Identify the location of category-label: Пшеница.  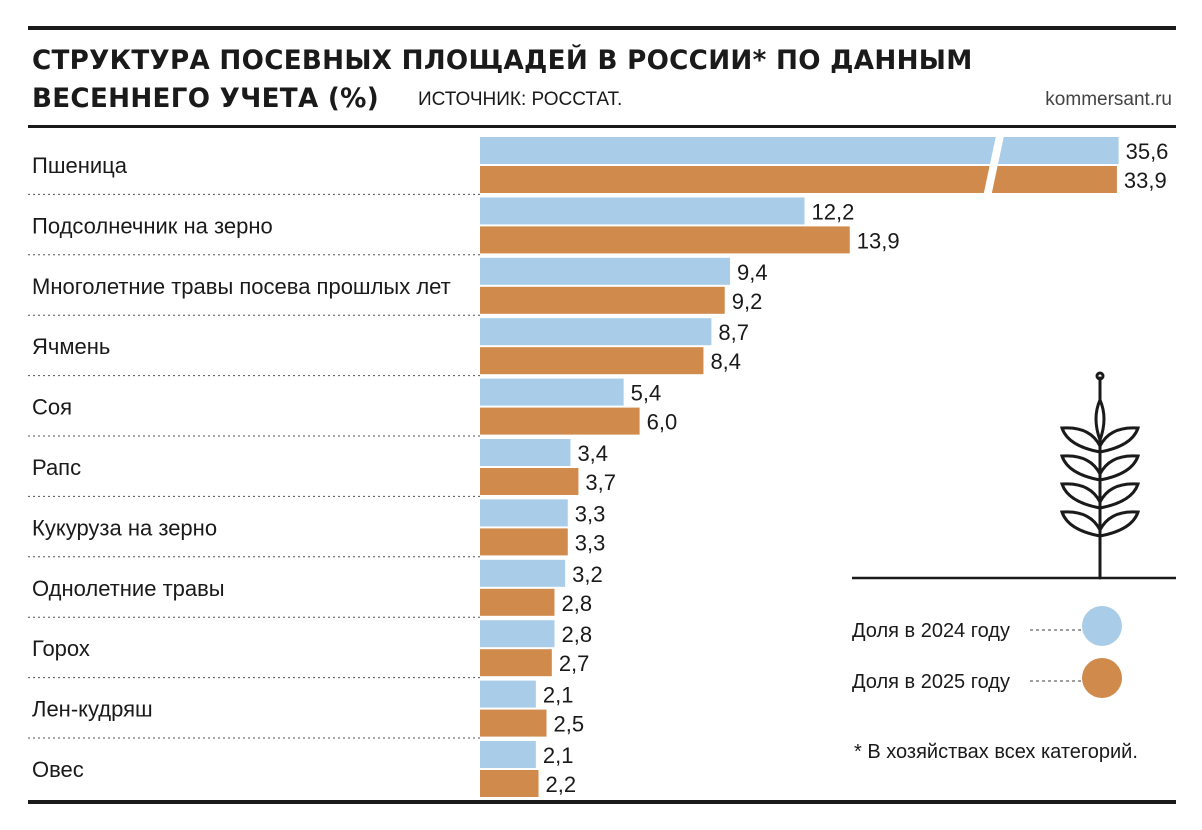
(80, 165).